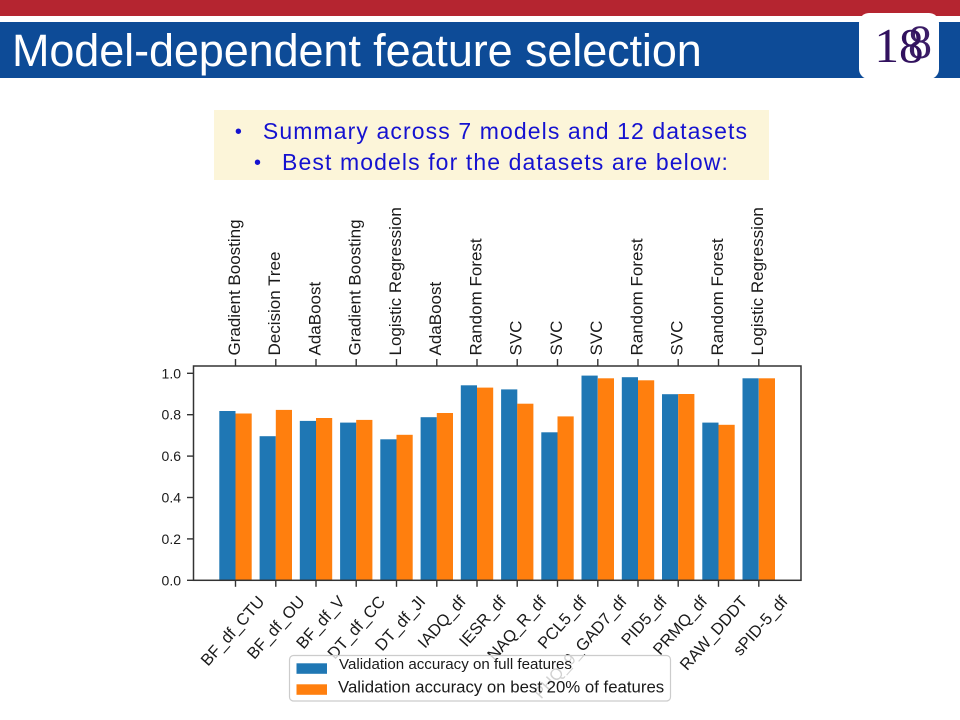  I want to click on svg-text: Decision Tree, so click(274, 304).